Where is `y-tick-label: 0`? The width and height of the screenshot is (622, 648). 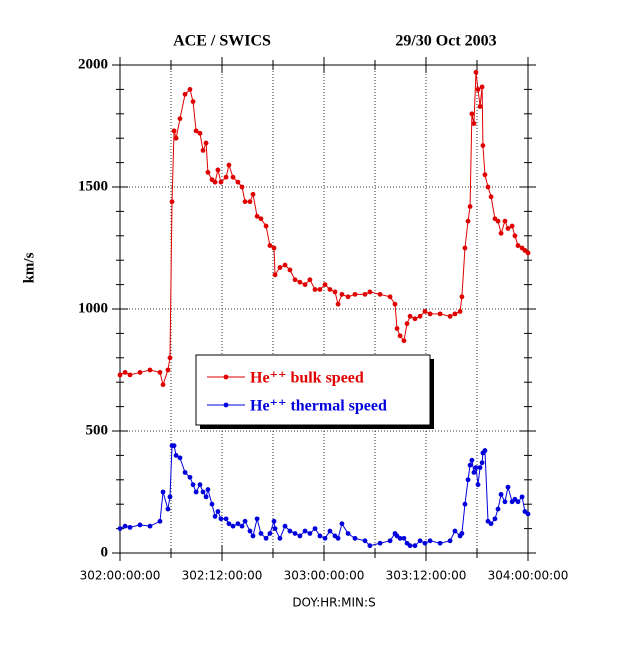 y-tick-label: 0 is located at coordinates (105, 552).